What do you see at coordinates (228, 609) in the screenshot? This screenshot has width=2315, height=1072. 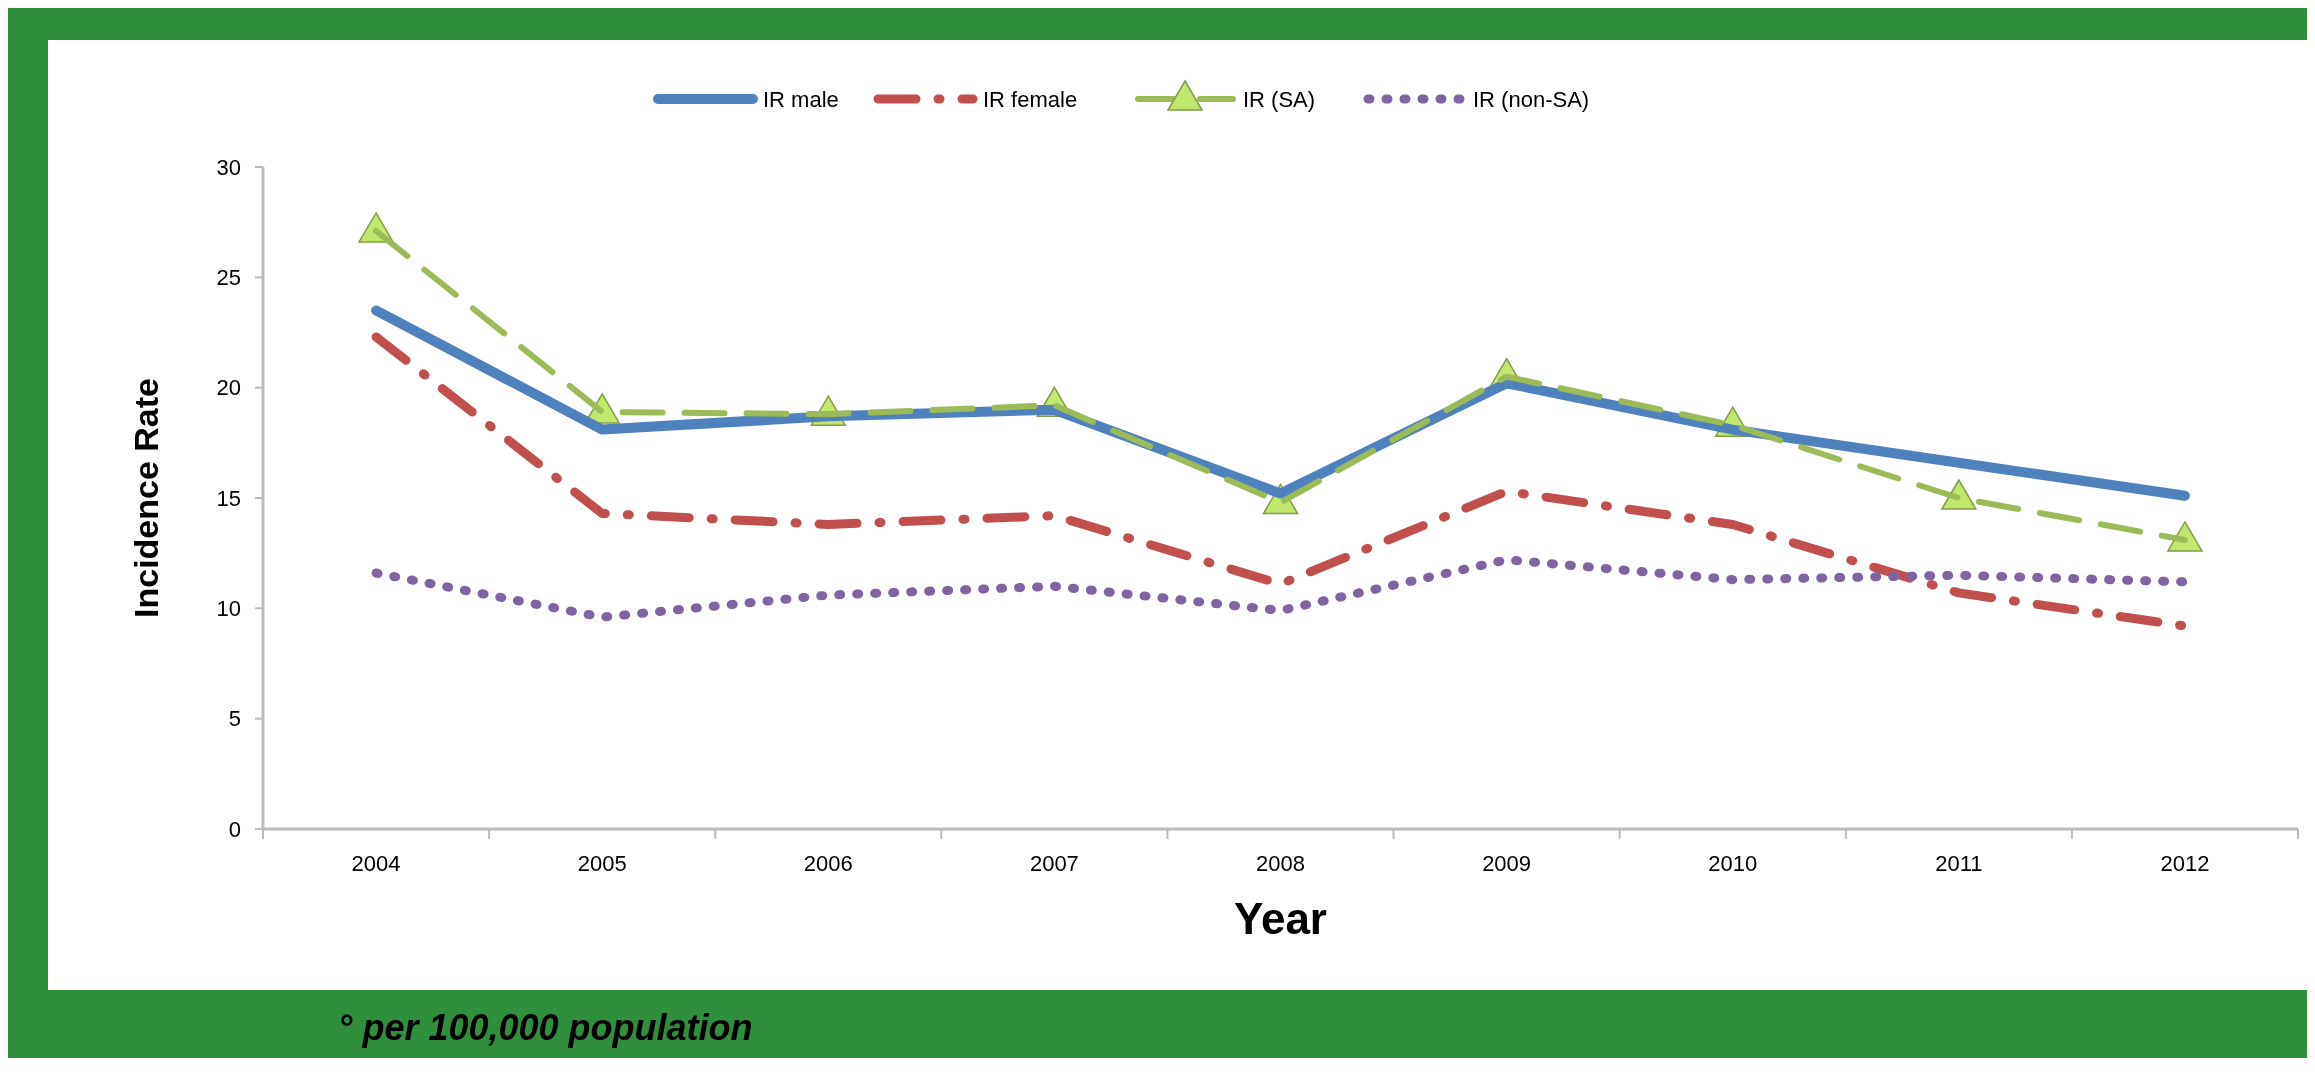 I see `y-tick-label: 10` at bounding box center [228, 609].